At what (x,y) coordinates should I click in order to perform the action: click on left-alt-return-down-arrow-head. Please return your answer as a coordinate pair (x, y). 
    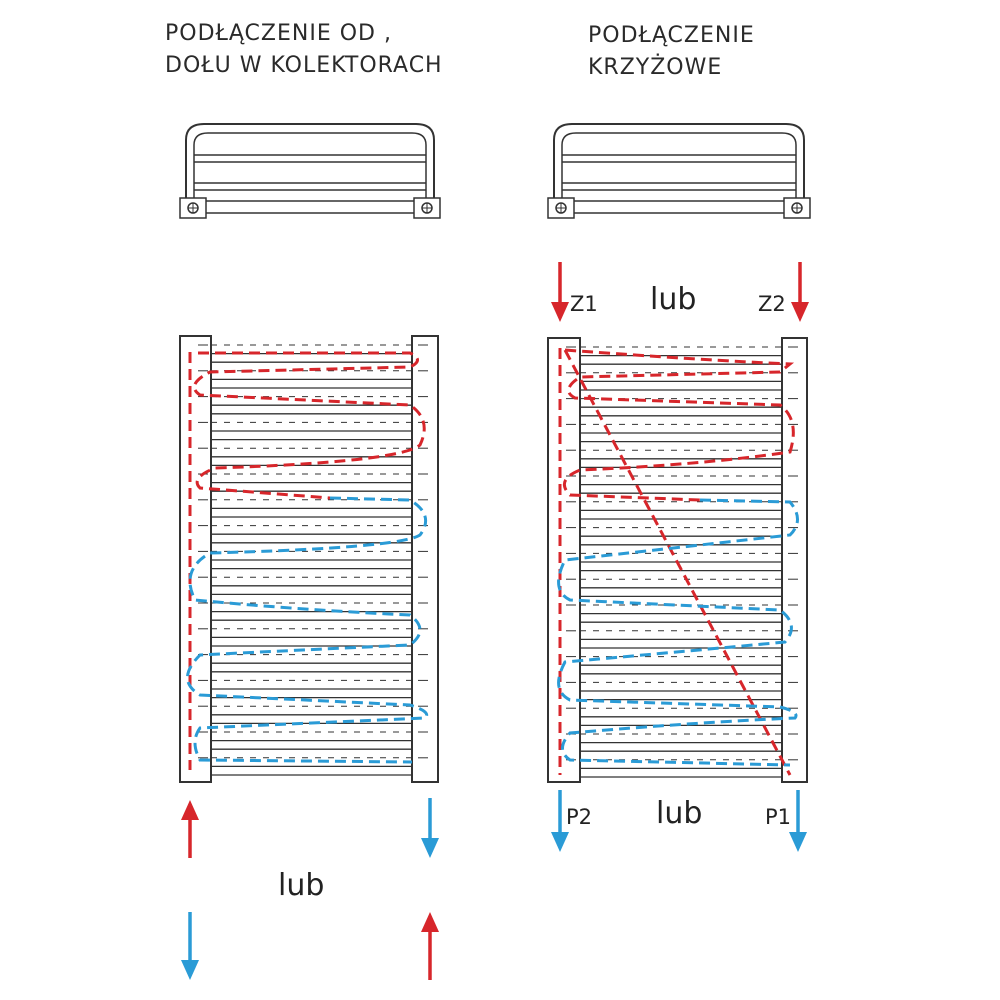
    Looking at the image, I should click on (190, 970).